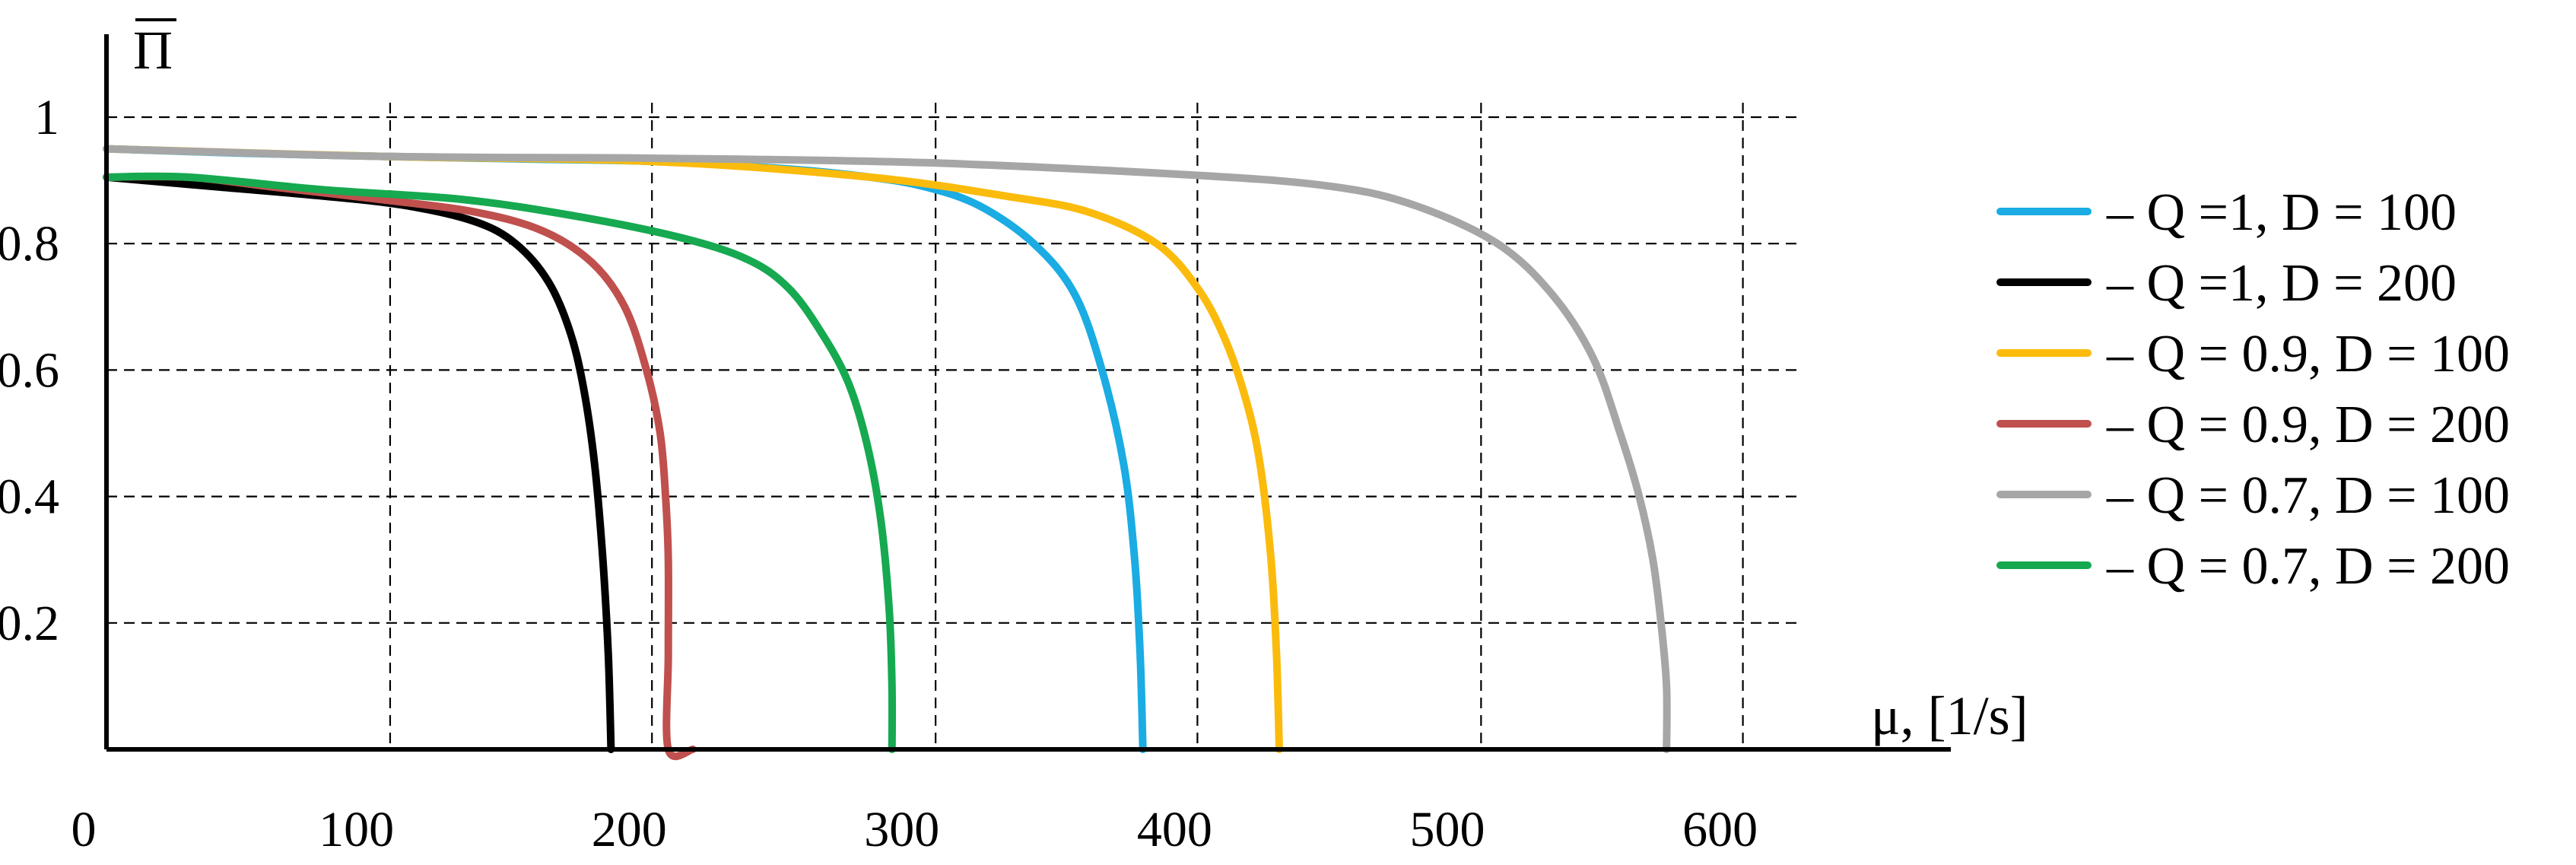 The height and width of the screenshot is (865, 2576). What do you see at coordinates (1174, 829) in the screenshot?
I see `x-tick-label: 400` at bounding box center [1174, 829].